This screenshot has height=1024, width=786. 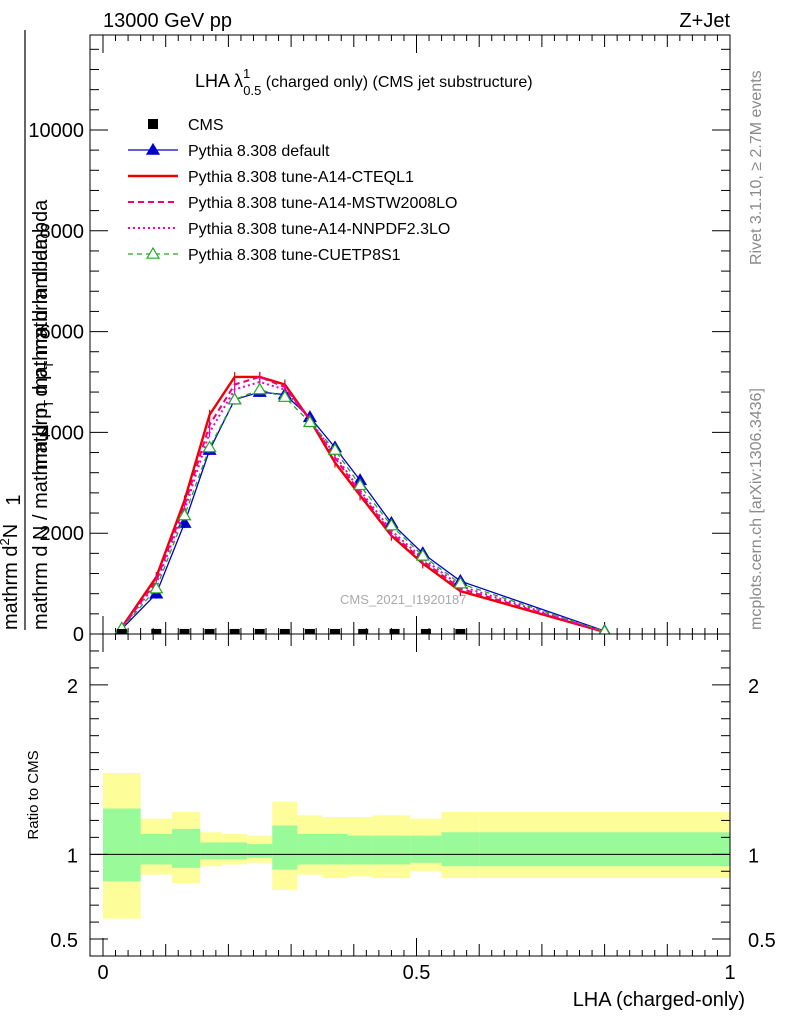 I want to click on legend-label: Pythia 8.308 tune-A14-NNPDF2.3LO, so click(x=319, y=229).